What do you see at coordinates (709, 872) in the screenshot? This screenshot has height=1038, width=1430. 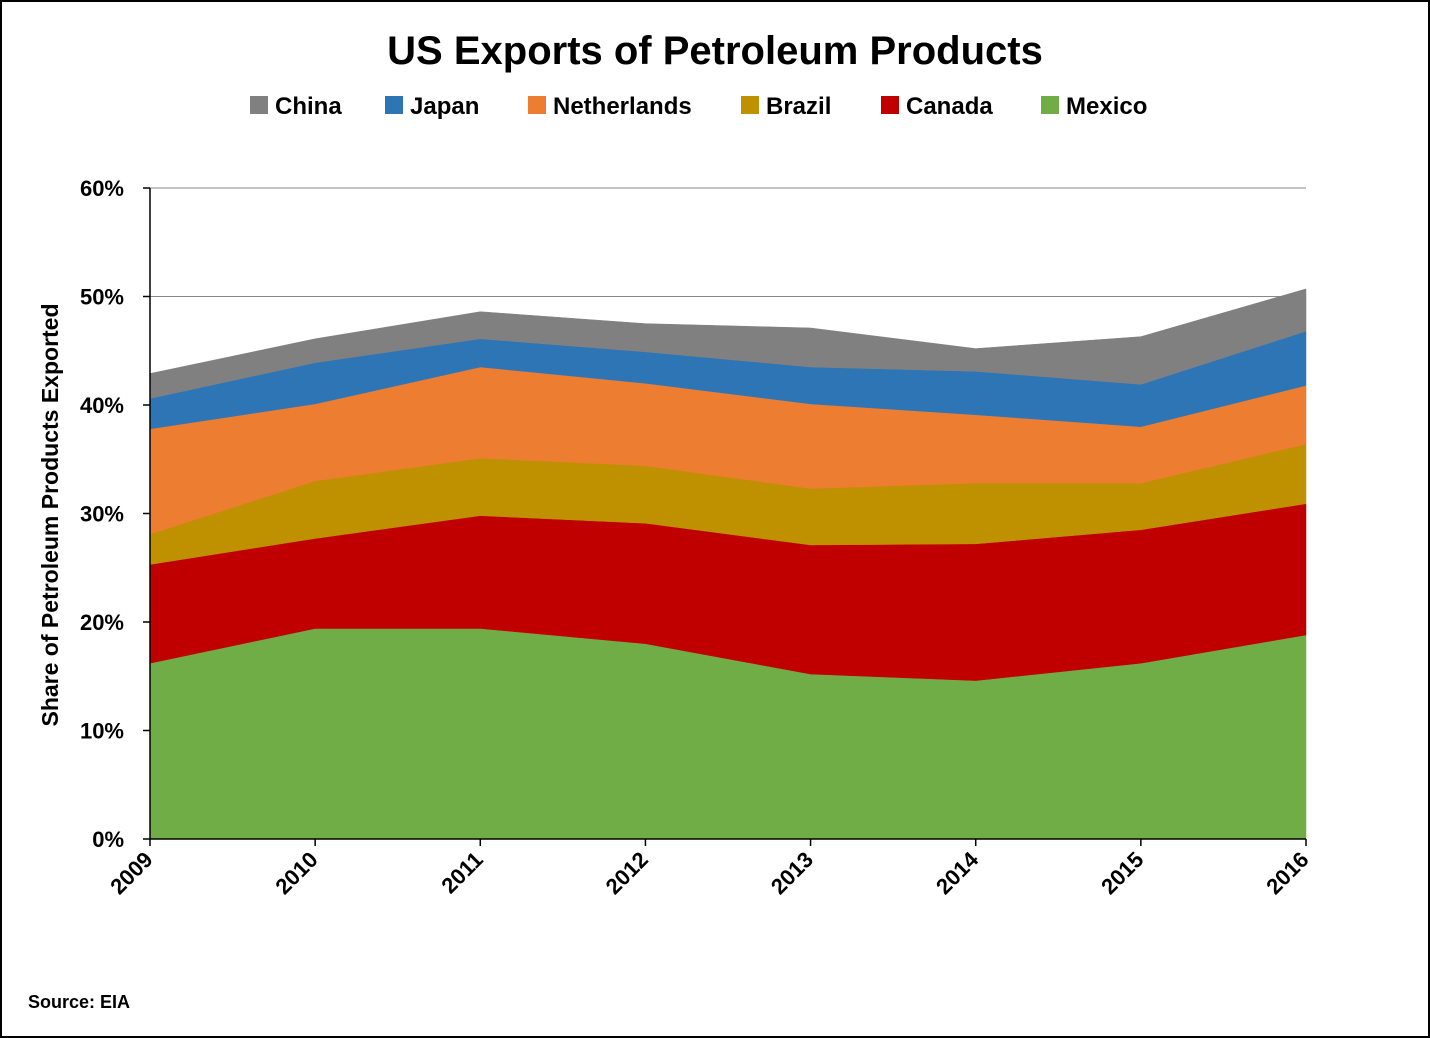 I see `x-tick-labels: 2009 2010 2011 2012 2013 2014 2015 2016` at bounding box center [709, 872].